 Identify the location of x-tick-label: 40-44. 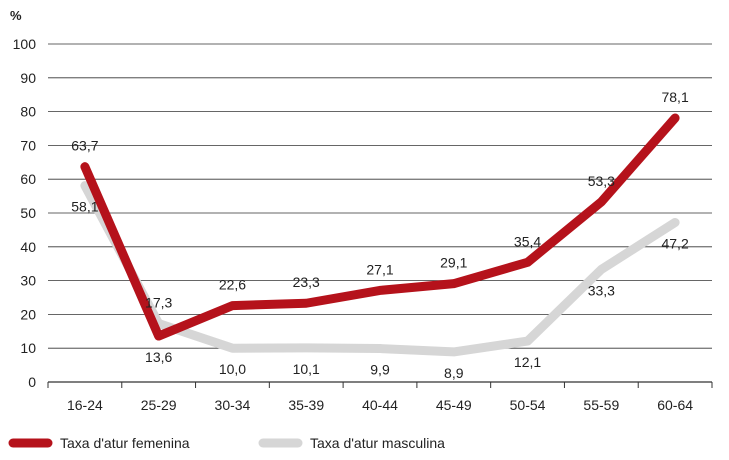
(380, 405).